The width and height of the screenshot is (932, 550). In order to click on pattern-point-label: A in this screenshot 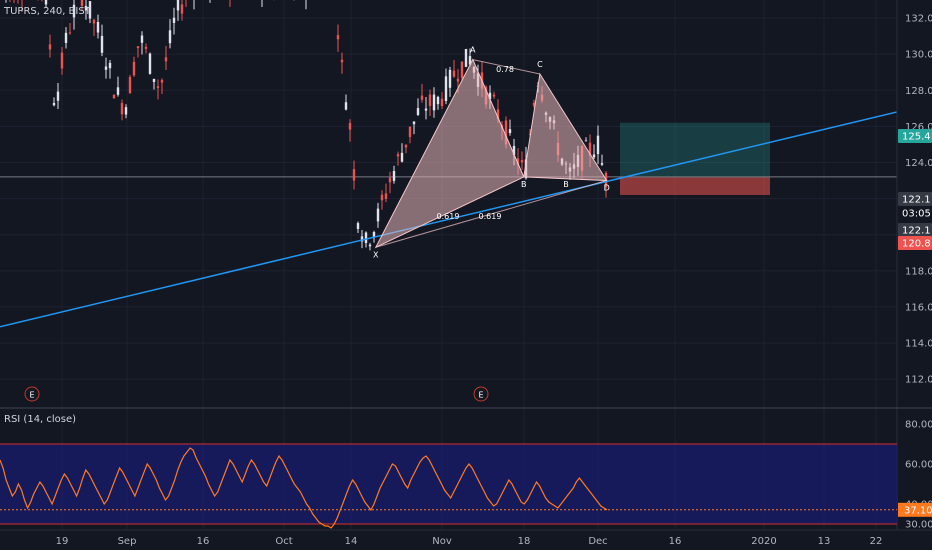, I will do `click(473, 50)`.